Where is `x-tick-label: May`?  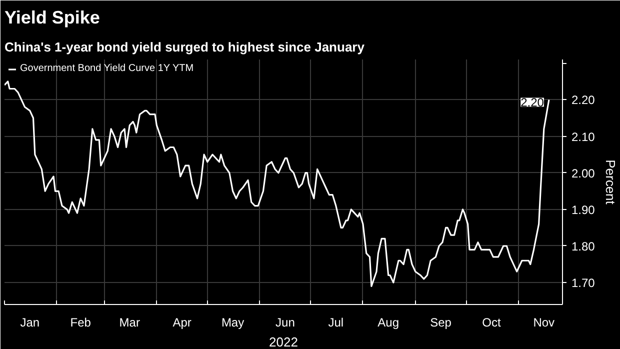
x-tick-label: May is located at coordinates (232, 323).